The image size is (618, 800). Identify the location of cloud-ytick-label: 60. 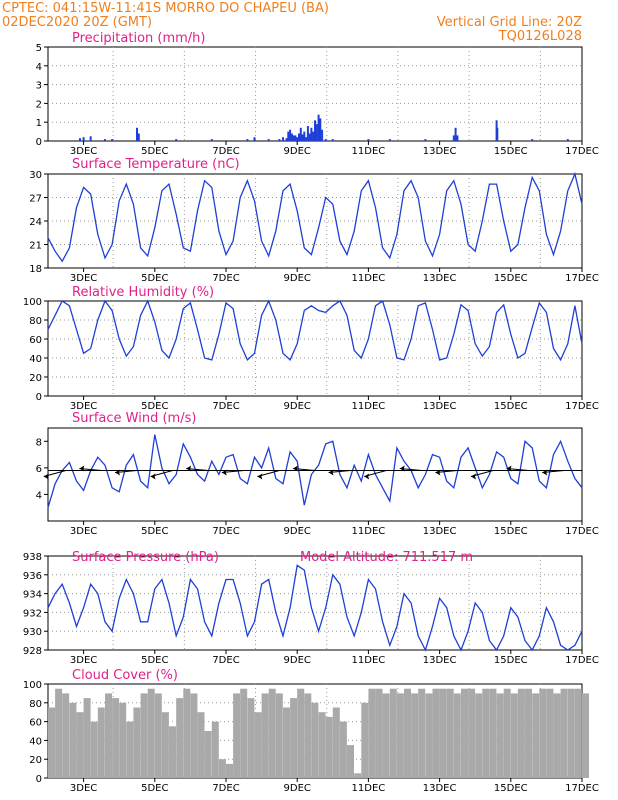
(35, 723).